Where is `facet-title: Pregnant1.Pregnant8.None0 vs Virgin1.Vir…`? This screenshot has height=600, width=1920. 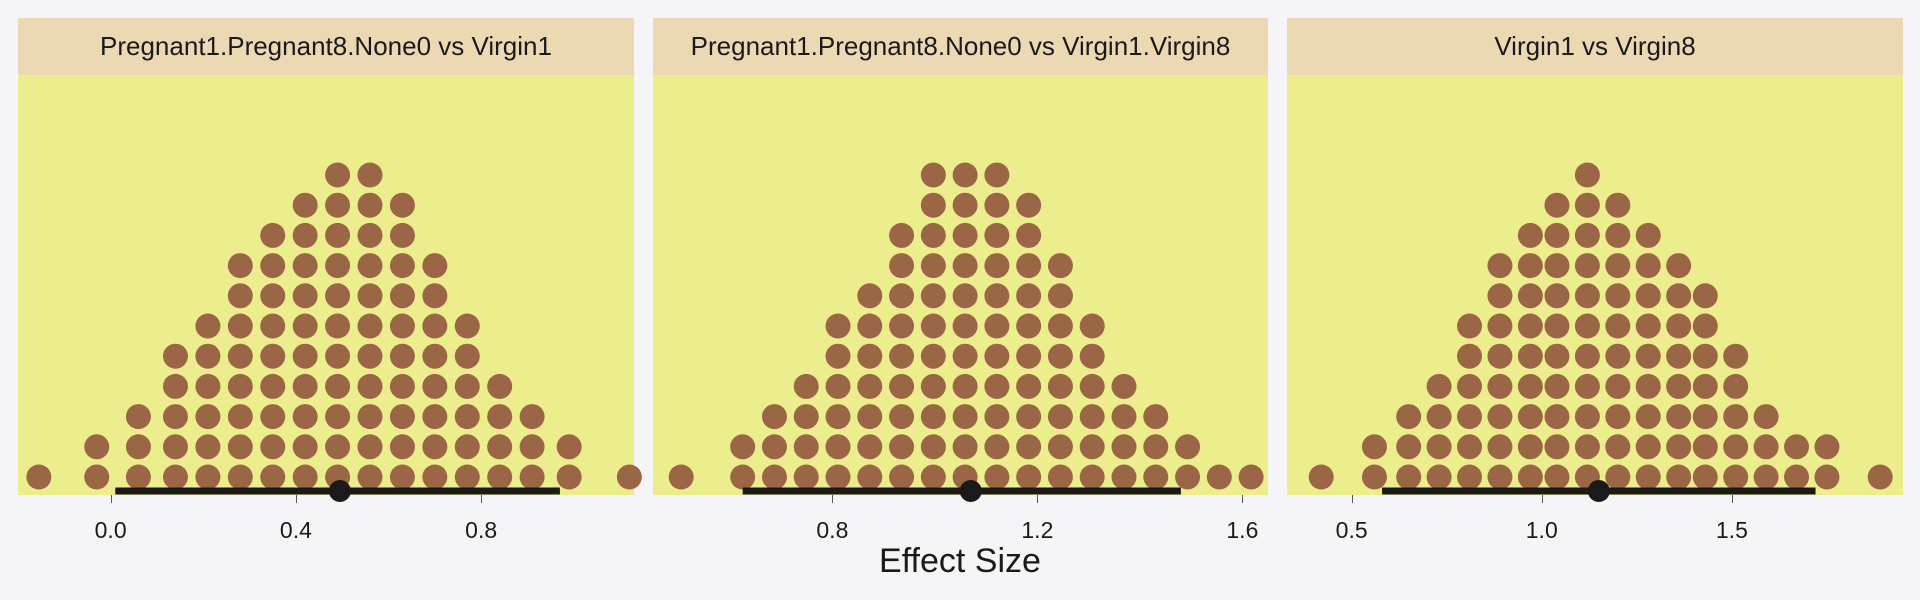
facet-title: Pregnant1.Pregnant8.None0 vs Virgin1.Vir… is located at coordinates (960, 46).